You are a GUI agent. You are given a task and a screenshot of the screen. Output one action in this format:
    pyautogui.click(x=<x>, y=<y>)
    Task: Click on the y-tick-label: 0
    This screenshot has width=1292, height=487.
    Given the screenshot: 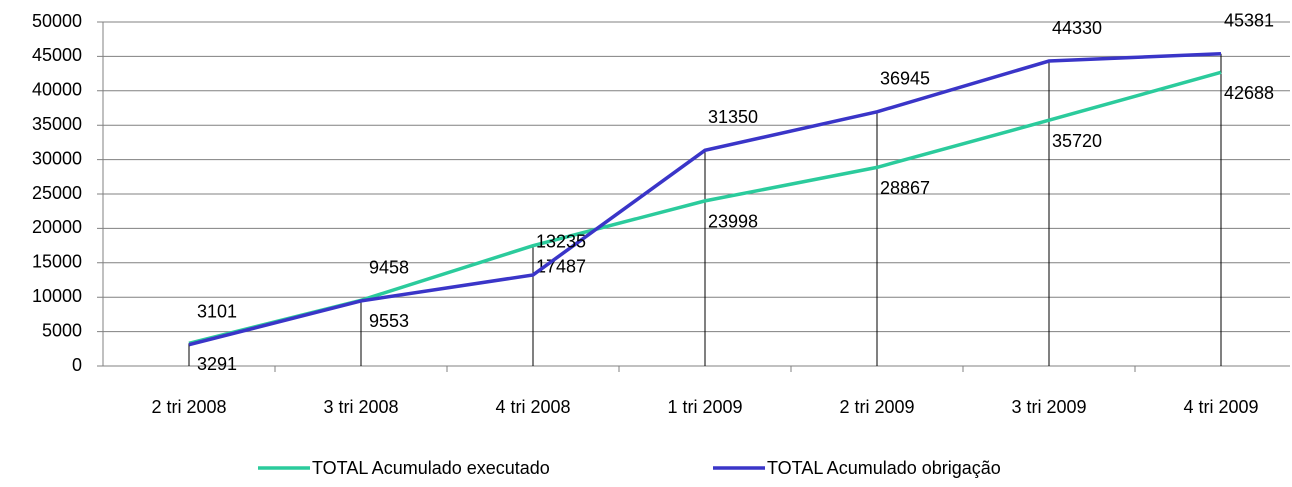 What is the action you would take?
    pyautogui.click(x=77, y=365)
    